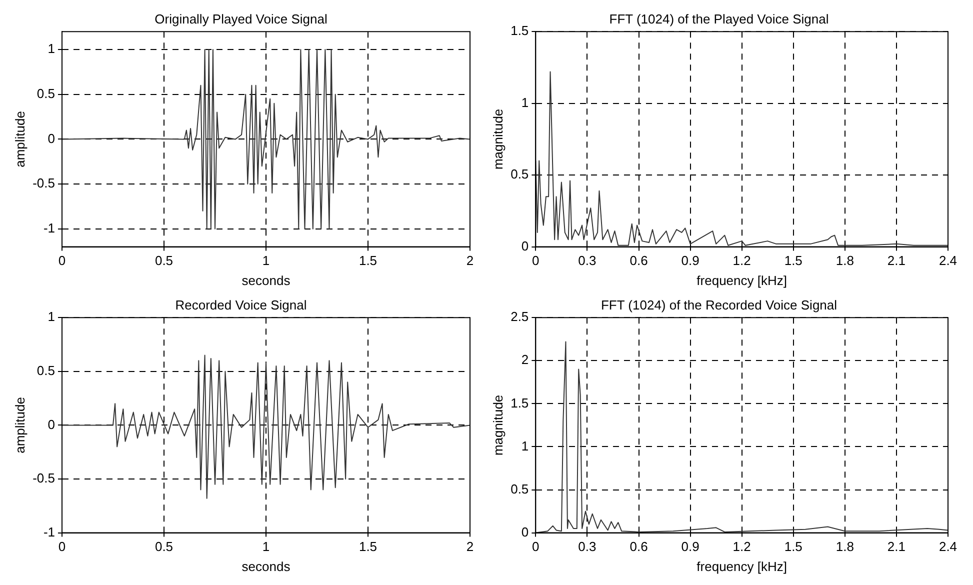  I want to click on chart-title: FFT (1024) of the Recorded Voice Signal, so click(719, 304).